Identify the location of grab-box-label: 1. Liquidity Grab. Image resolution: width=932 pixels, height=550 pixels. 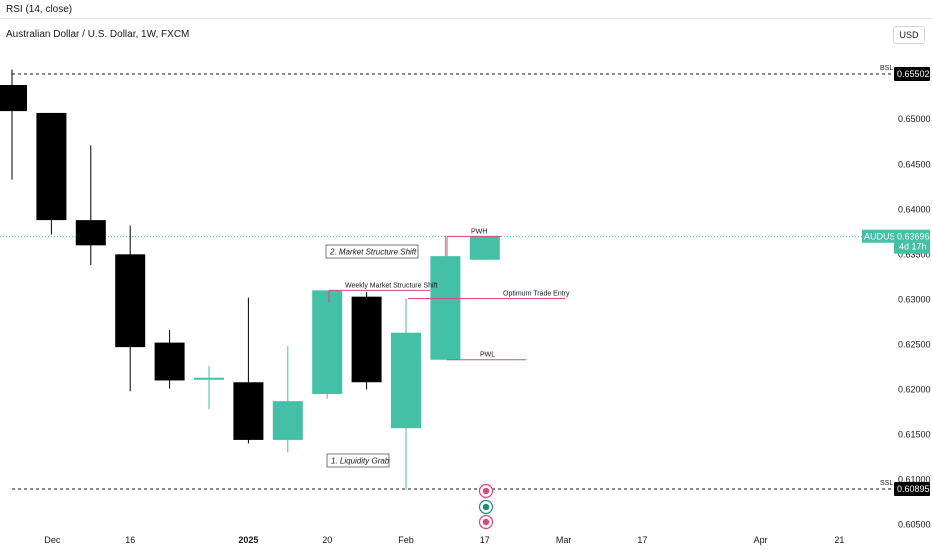
(360, 461).